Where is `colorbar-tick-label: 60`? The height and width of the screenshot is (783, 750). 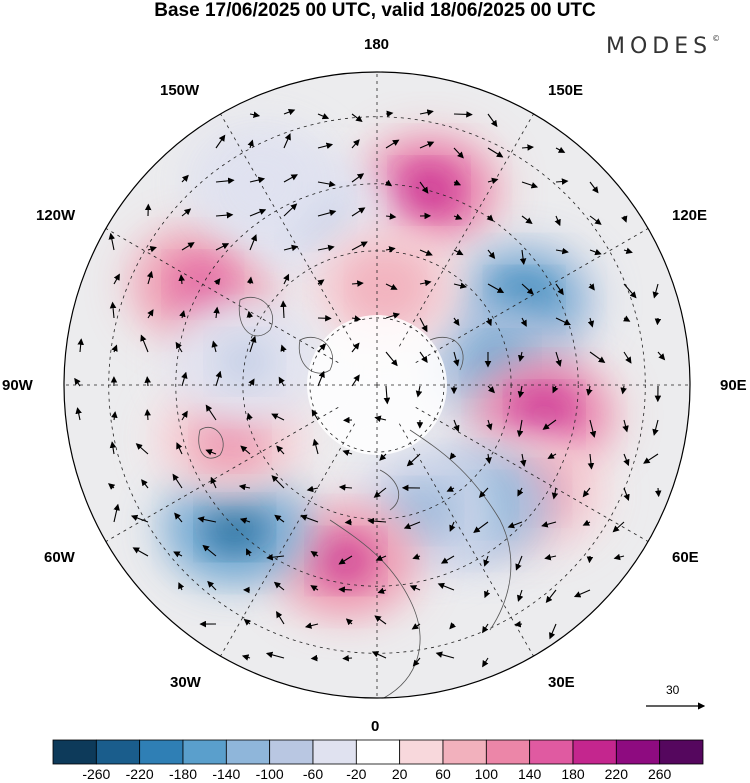 colorbar-tick-label: 60 is located at coordinates (443, 774).